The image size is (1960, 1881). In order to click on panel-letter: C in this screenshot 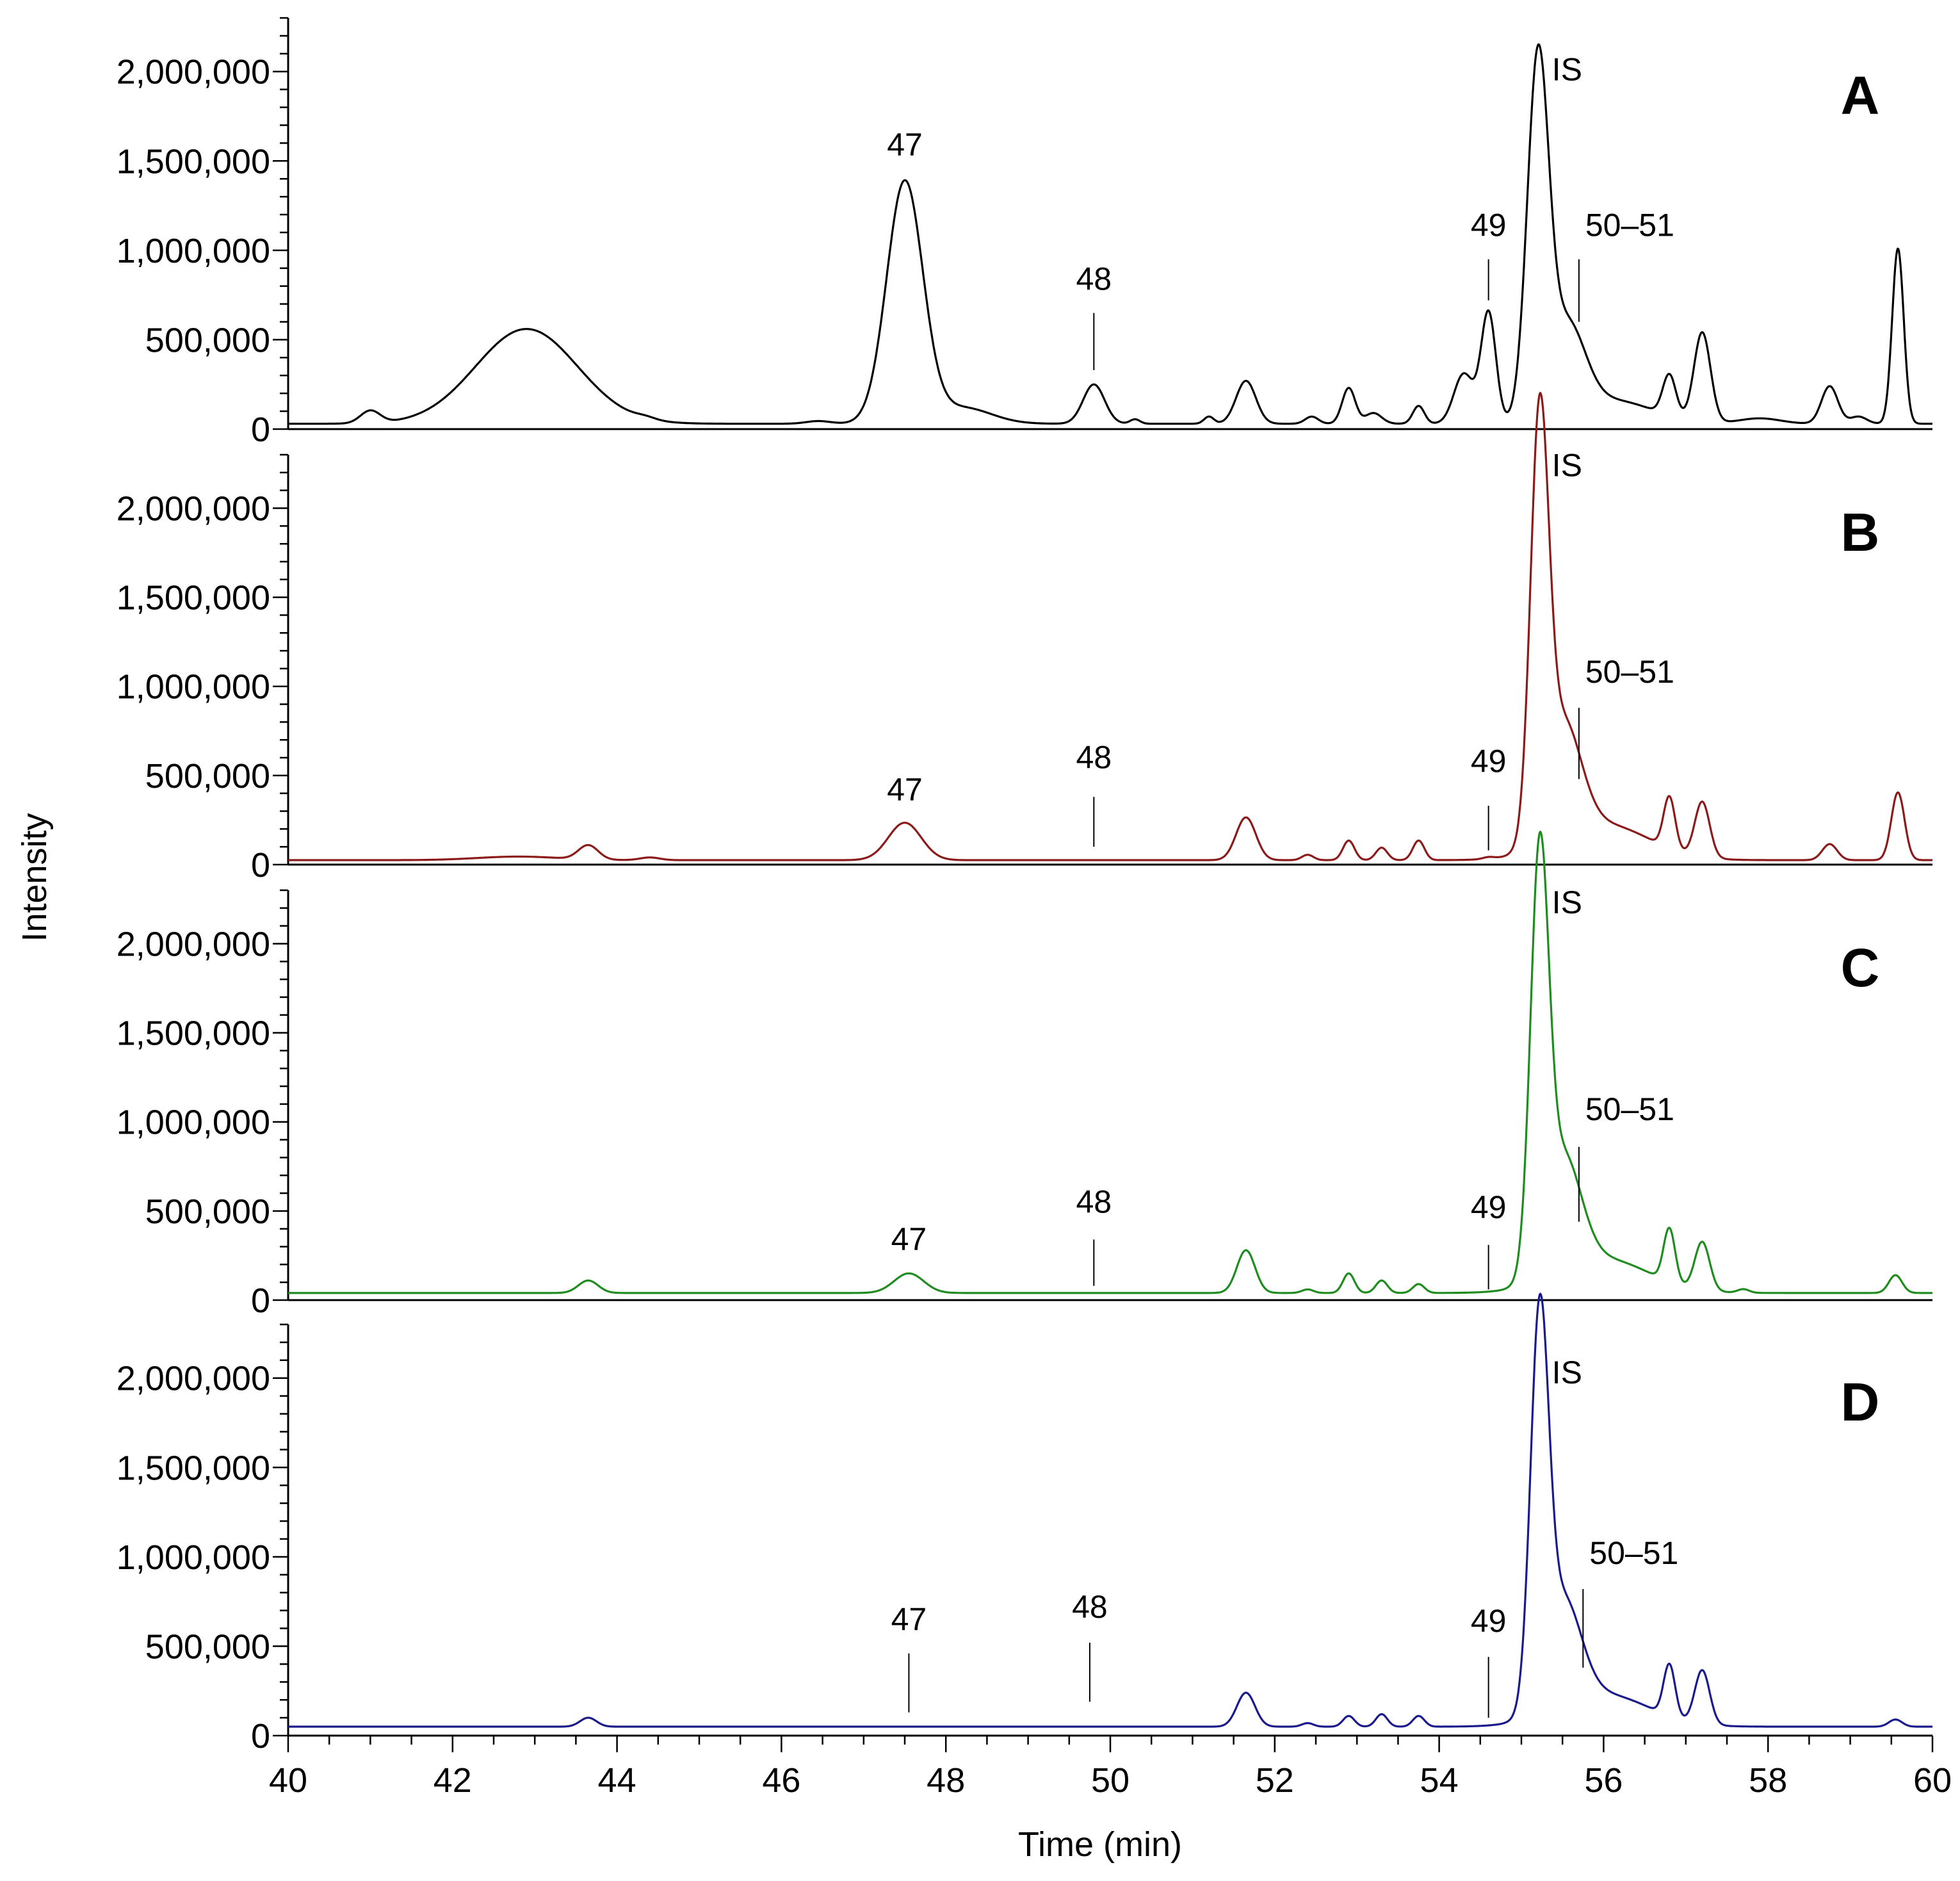, I will do `click(1860, 968)`.